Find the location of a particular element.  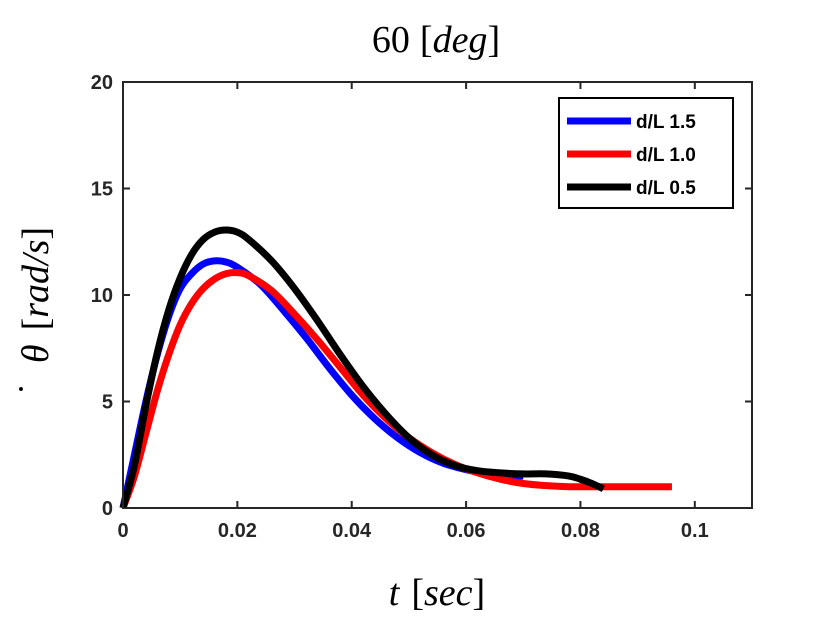

y-tick-label: 20 is located at coordinates (102, 83).